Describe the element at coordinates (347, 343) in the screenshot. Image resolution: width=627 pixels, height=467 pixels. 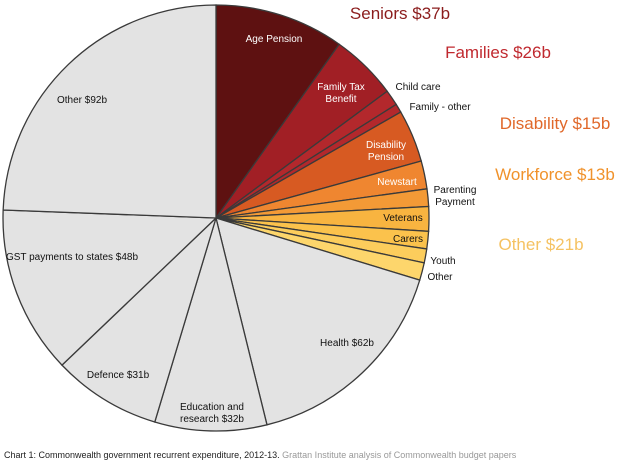
I see `slice-label: Health $62b` at that location.